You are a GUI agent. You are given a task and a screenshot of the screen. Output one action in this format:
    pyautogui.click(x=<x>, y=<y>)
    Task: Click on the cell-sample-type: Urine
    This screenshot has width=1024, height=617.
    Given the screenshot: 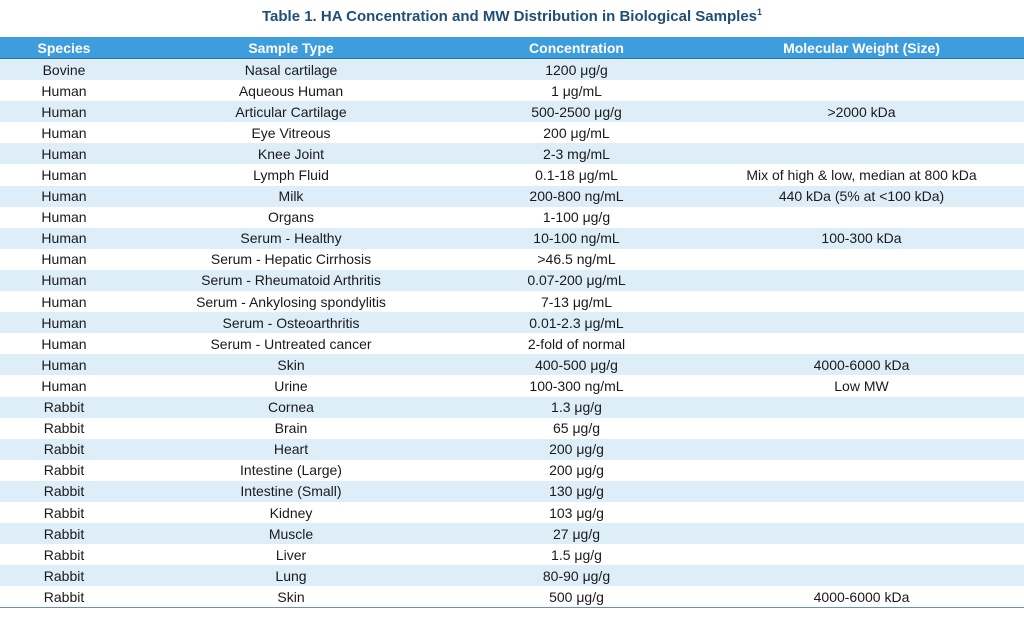 What is the action you would take?
    pyautogui.click(x=291, y=386)
    